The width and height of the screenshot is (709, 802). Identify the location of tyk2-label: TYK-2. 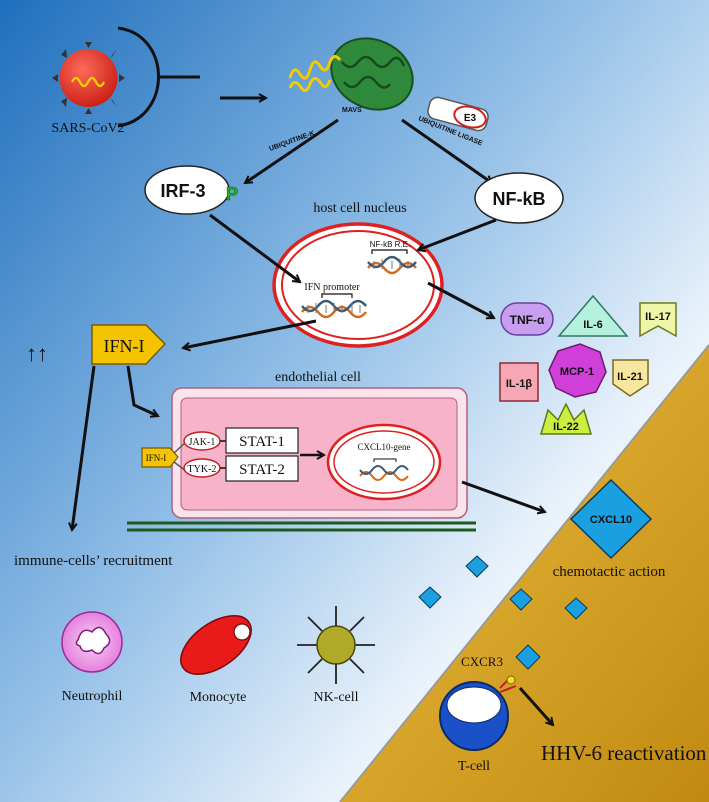
(202, 469).